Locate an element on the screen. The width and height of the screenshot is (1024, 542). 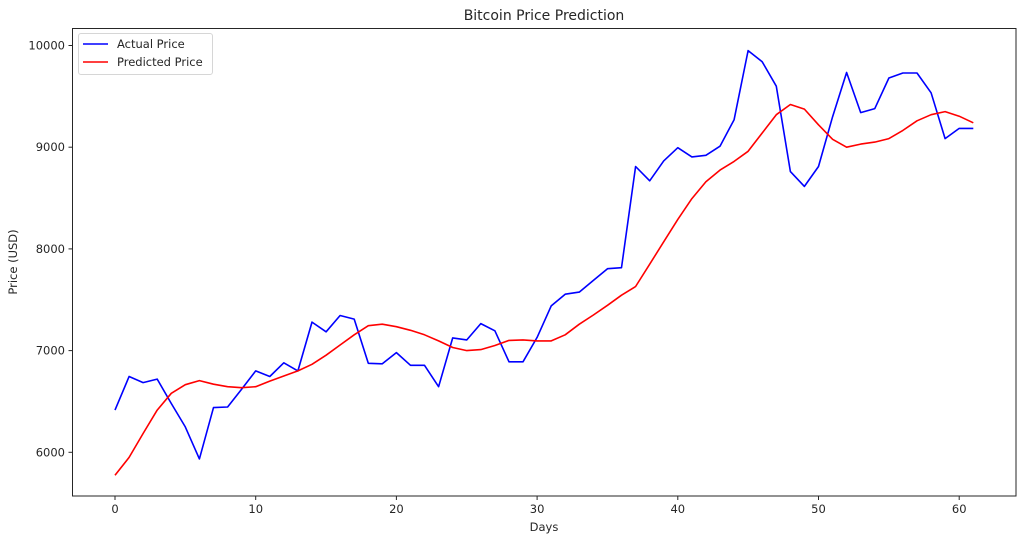
x-tick-label: 40 is located at coordinates (677, 509).